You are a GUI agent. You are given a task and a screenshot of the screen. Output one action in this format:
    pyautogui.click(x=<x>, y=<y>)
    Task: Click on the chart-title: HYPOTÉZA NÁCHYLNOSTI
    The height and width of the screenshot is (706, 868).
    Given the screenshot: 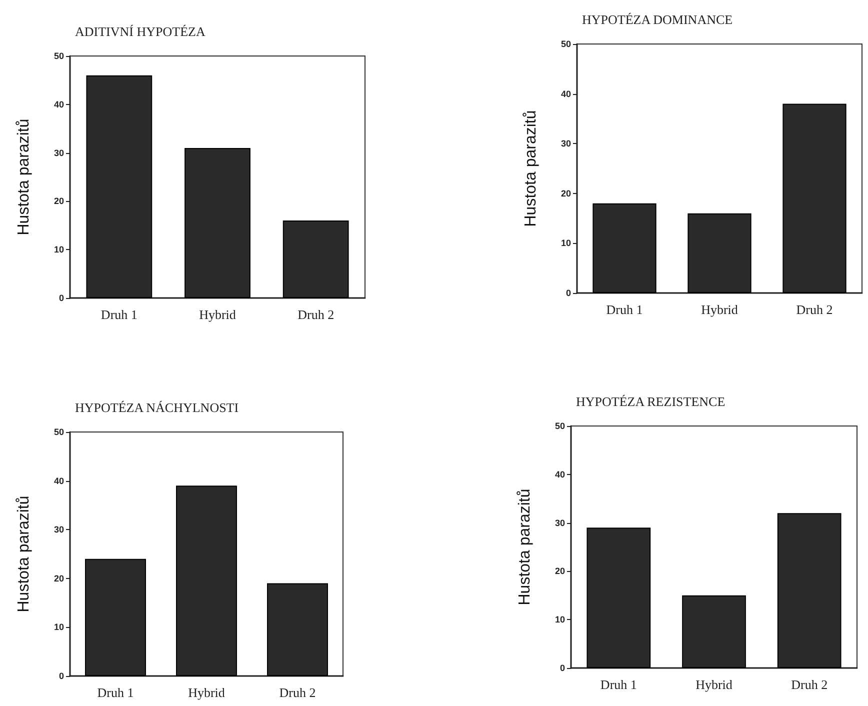 What is the action you would take?
    pyautogui.click(x=157, y=407)
    